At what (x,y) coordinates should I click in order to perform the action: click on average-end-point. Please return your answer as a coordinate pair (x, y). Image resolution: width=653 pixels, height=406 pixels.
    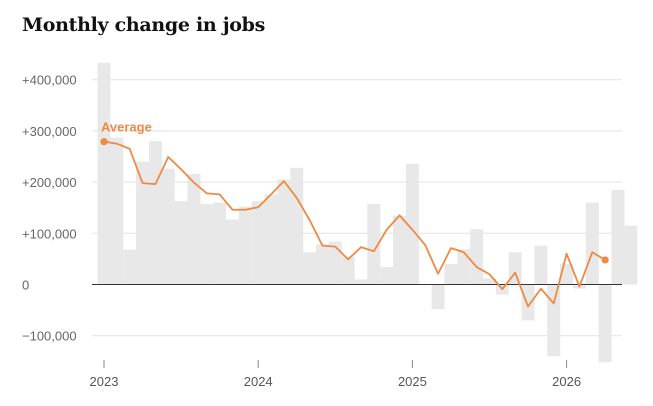
    Looking at the image, I should click on (605, 260).